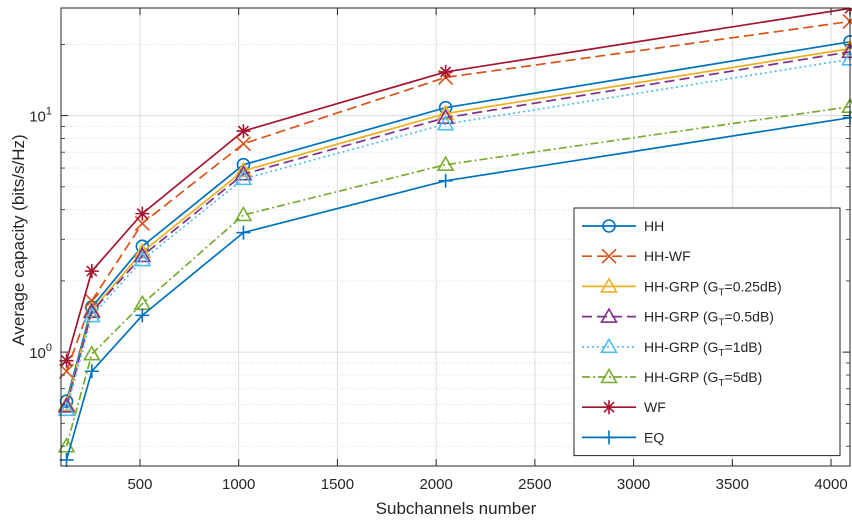 Image resolution: width=852 pixels, height=520 pixels. Describe the element at coordinates (456, 508) in the screenshot. I see `x-axis-label: Subchannels number` at that location.